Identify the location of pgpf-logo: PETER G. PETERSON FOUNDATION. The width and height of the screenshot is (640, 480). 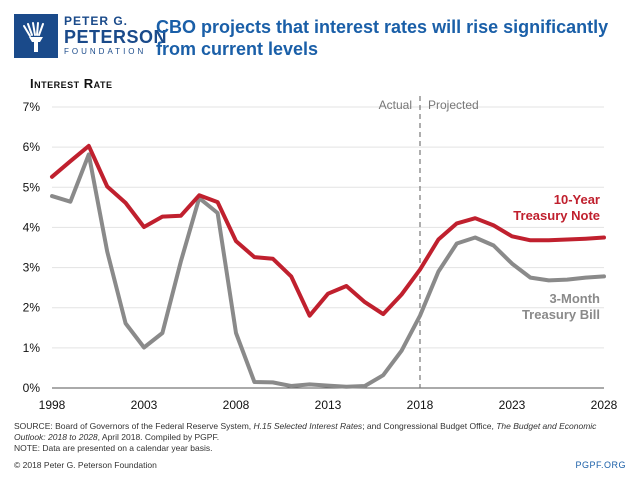
(90, 39).